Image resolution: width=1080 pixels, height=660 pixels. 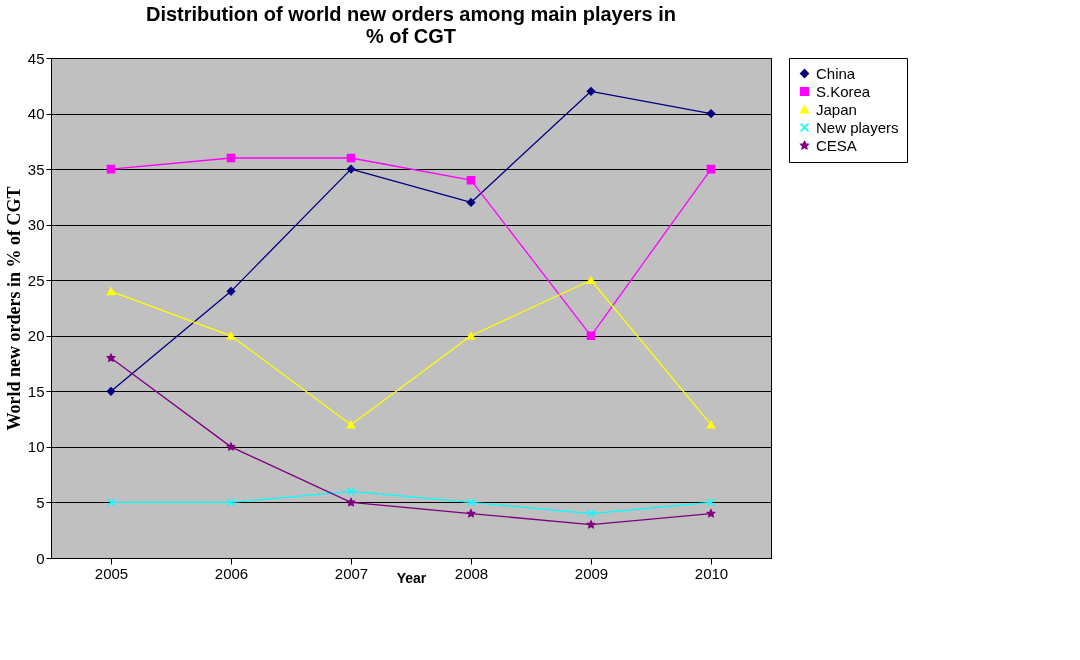 I want to click on x-tick-label: 2005, so click(x=111, y=573).